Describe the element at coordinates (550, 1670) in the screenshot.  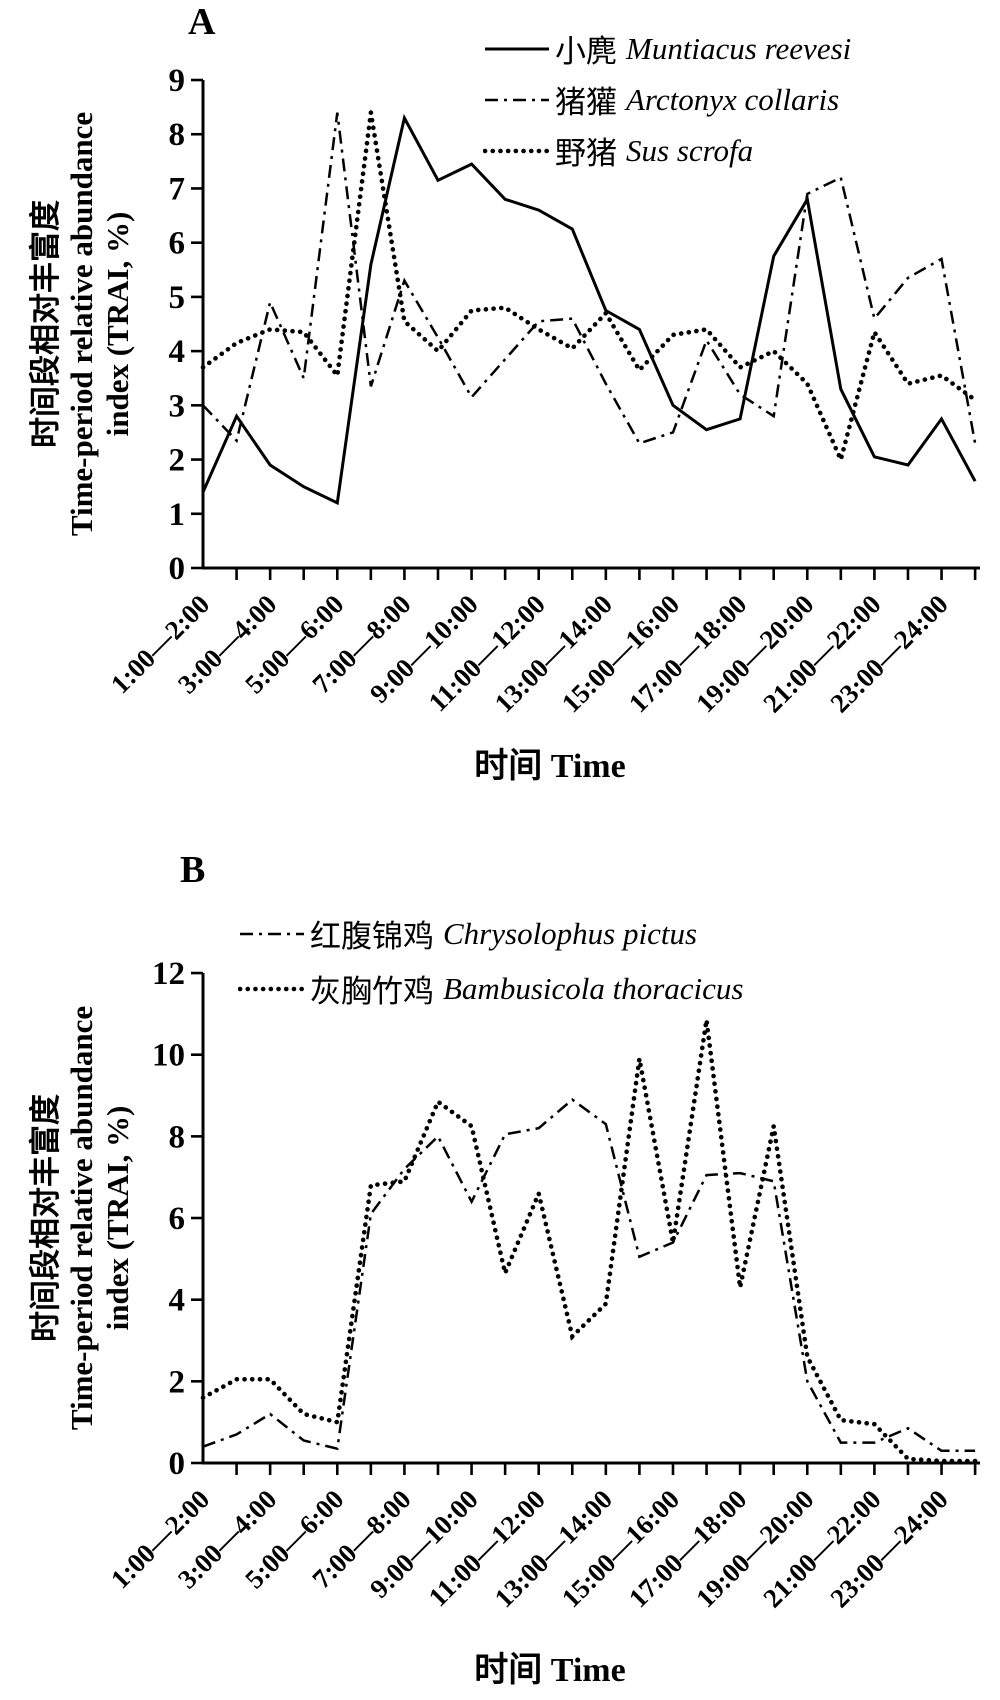
I see `panel-b-x-axis-title: 时间 Time` at that location.